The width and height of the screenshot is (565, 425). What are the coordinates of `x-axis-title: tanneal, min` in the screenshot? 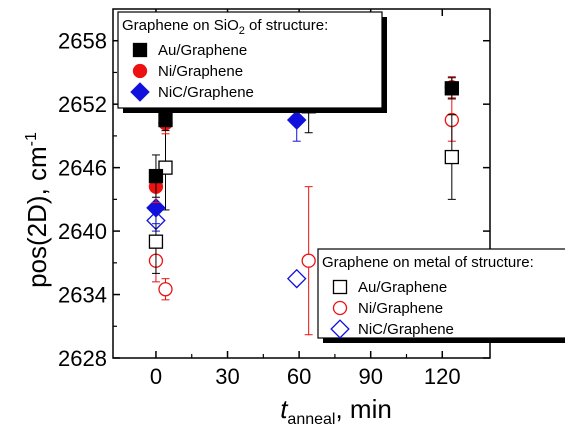 It's located at (336, 409).